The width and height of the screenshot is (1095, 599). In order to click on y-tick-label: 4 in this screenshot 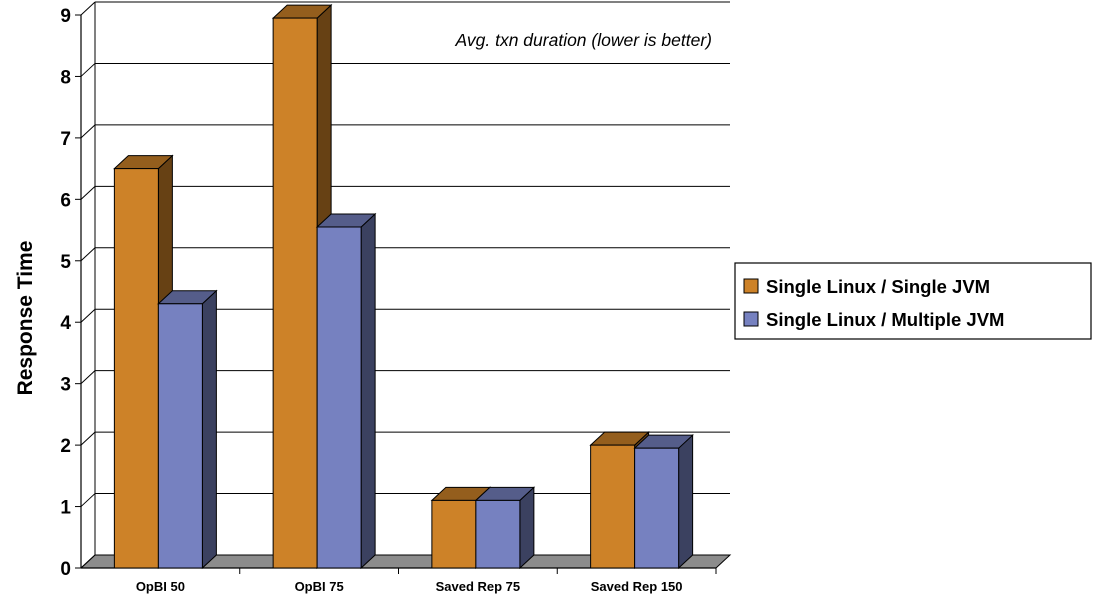, I will do `click(65, 323)`.